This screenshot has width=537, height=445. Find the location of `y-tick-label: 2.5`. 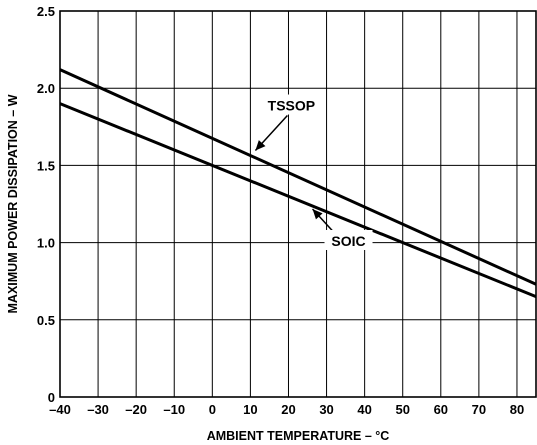

y-tick-label: 2.5 is located at coordinates (46, 11).